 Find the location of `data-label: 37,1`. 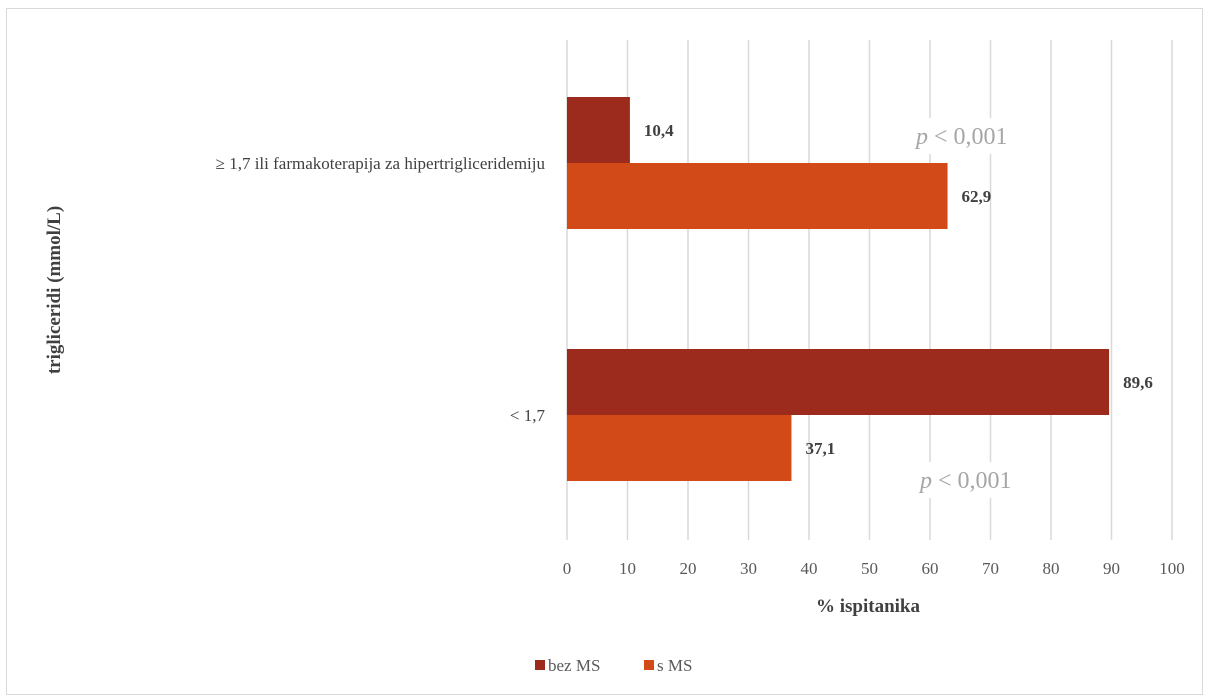

data-label: 37,1 is located at coordinates (820, 448).